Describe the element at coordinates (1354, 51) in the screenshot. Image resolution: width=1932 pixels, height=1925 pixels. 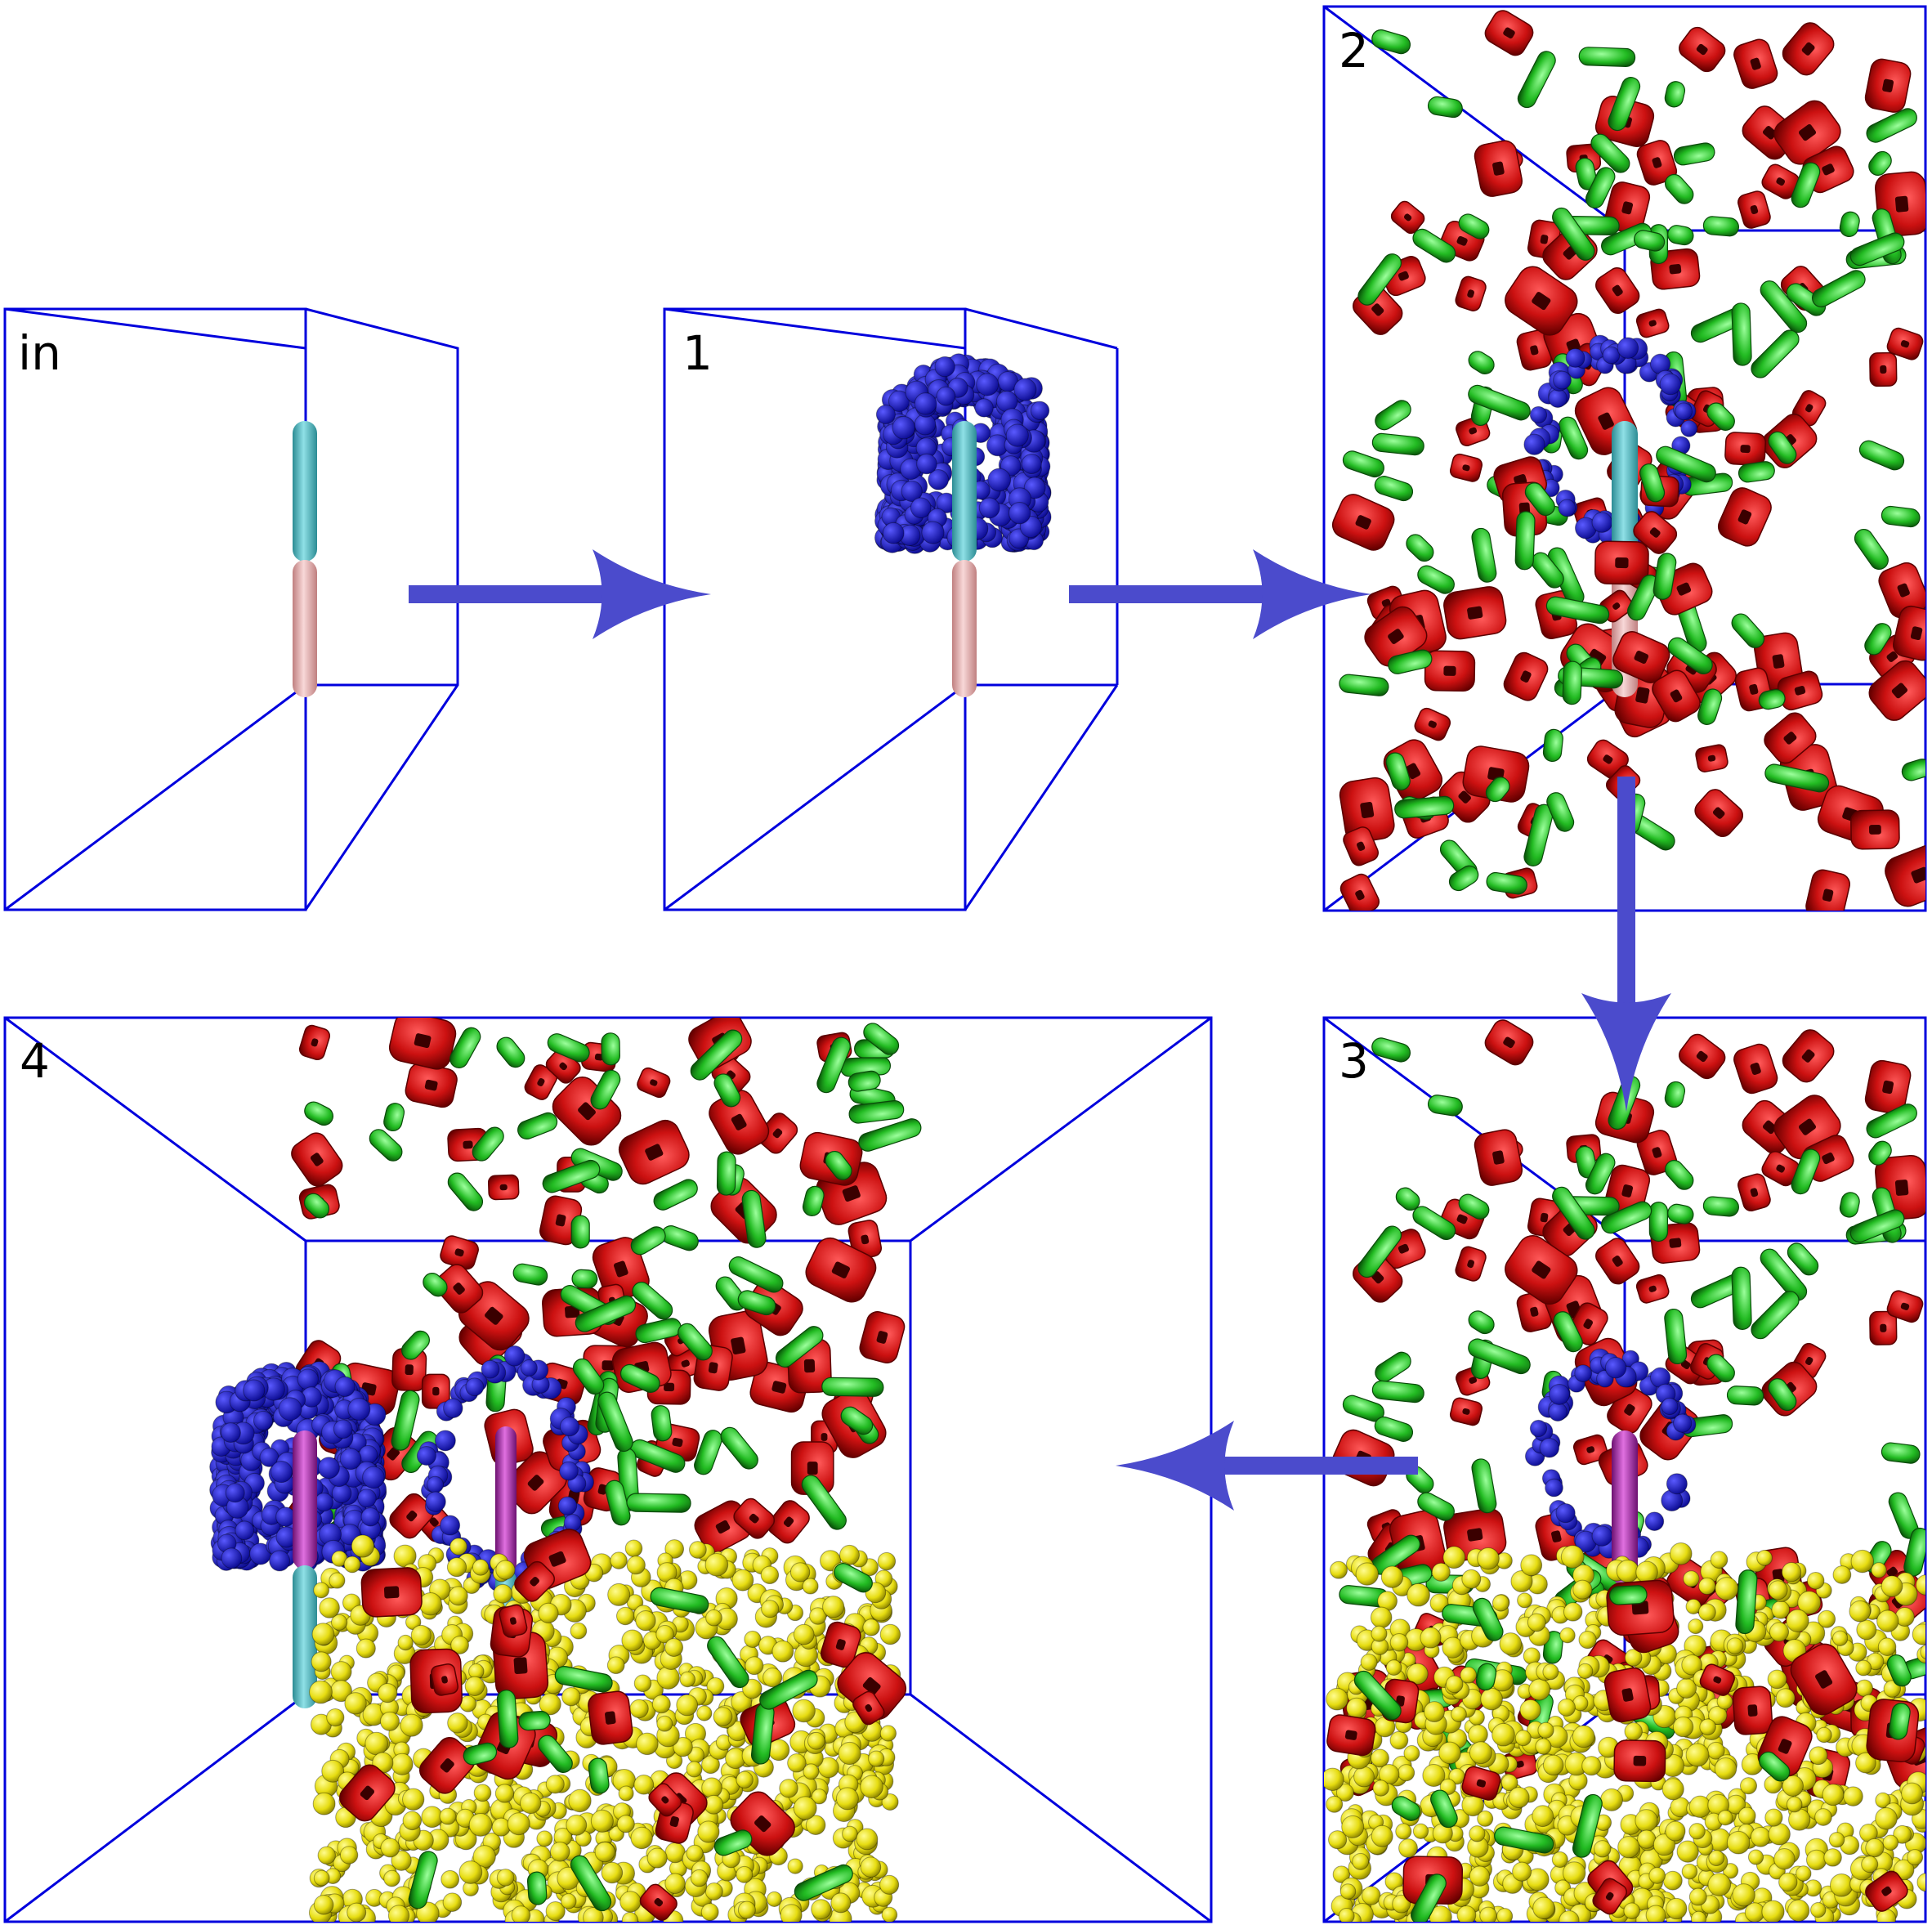
I see `panel-label-2: 2` at that location.